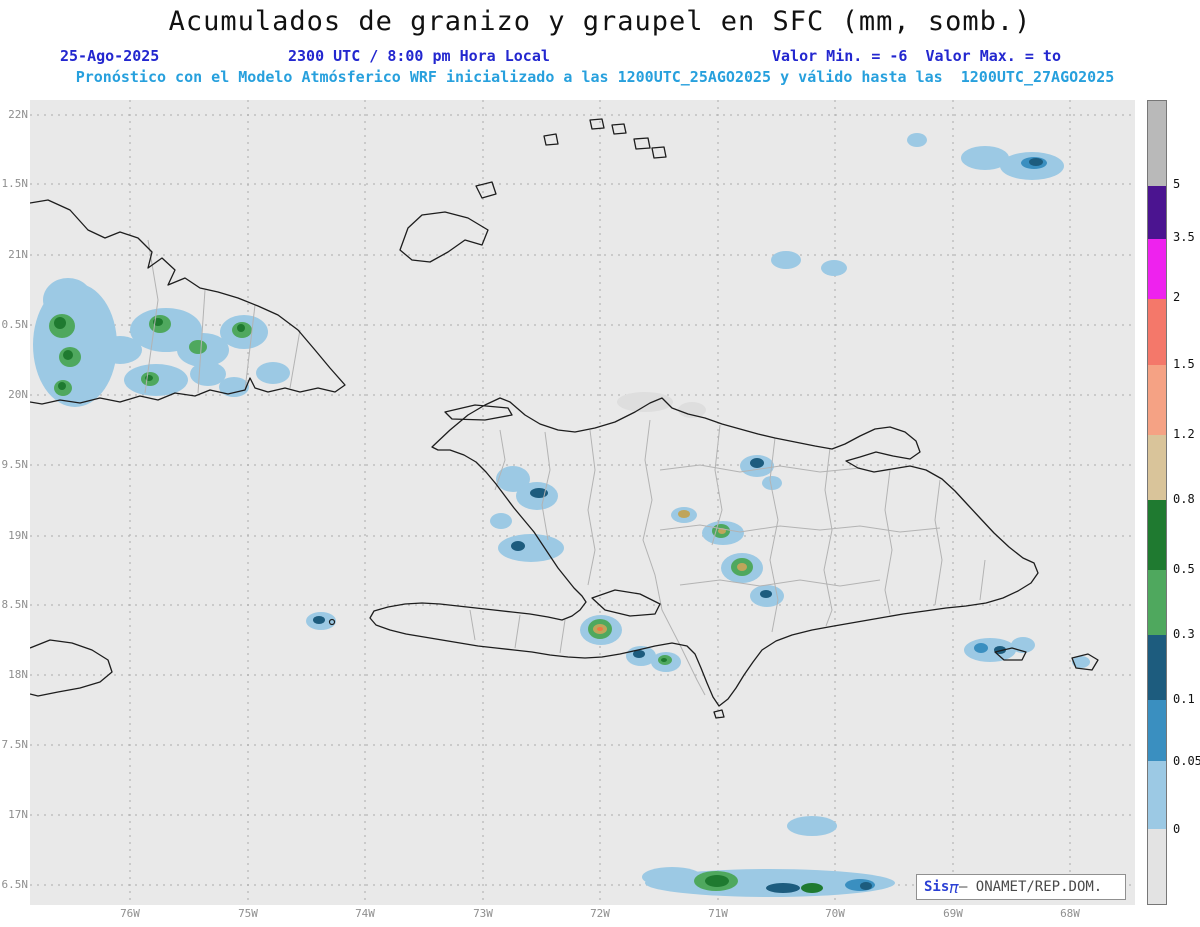 The height and width of the screenshot is (927, 1200). Describe the element at coordinates (1184, 569) in the screenshot. I see `colorbar-tick-label: 0.5` at that location.